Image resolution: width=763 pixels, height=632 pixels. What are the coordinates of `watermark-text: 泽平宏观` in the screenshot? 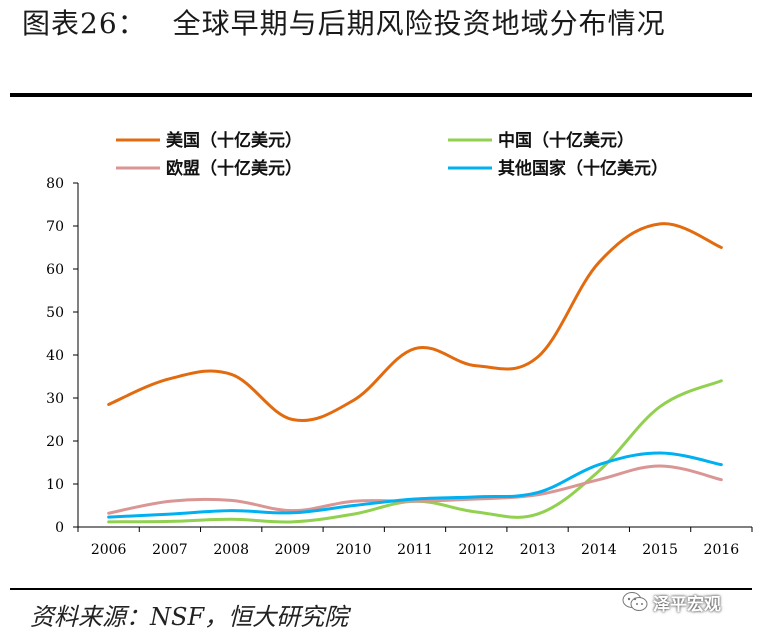 It's located at (687, 602).